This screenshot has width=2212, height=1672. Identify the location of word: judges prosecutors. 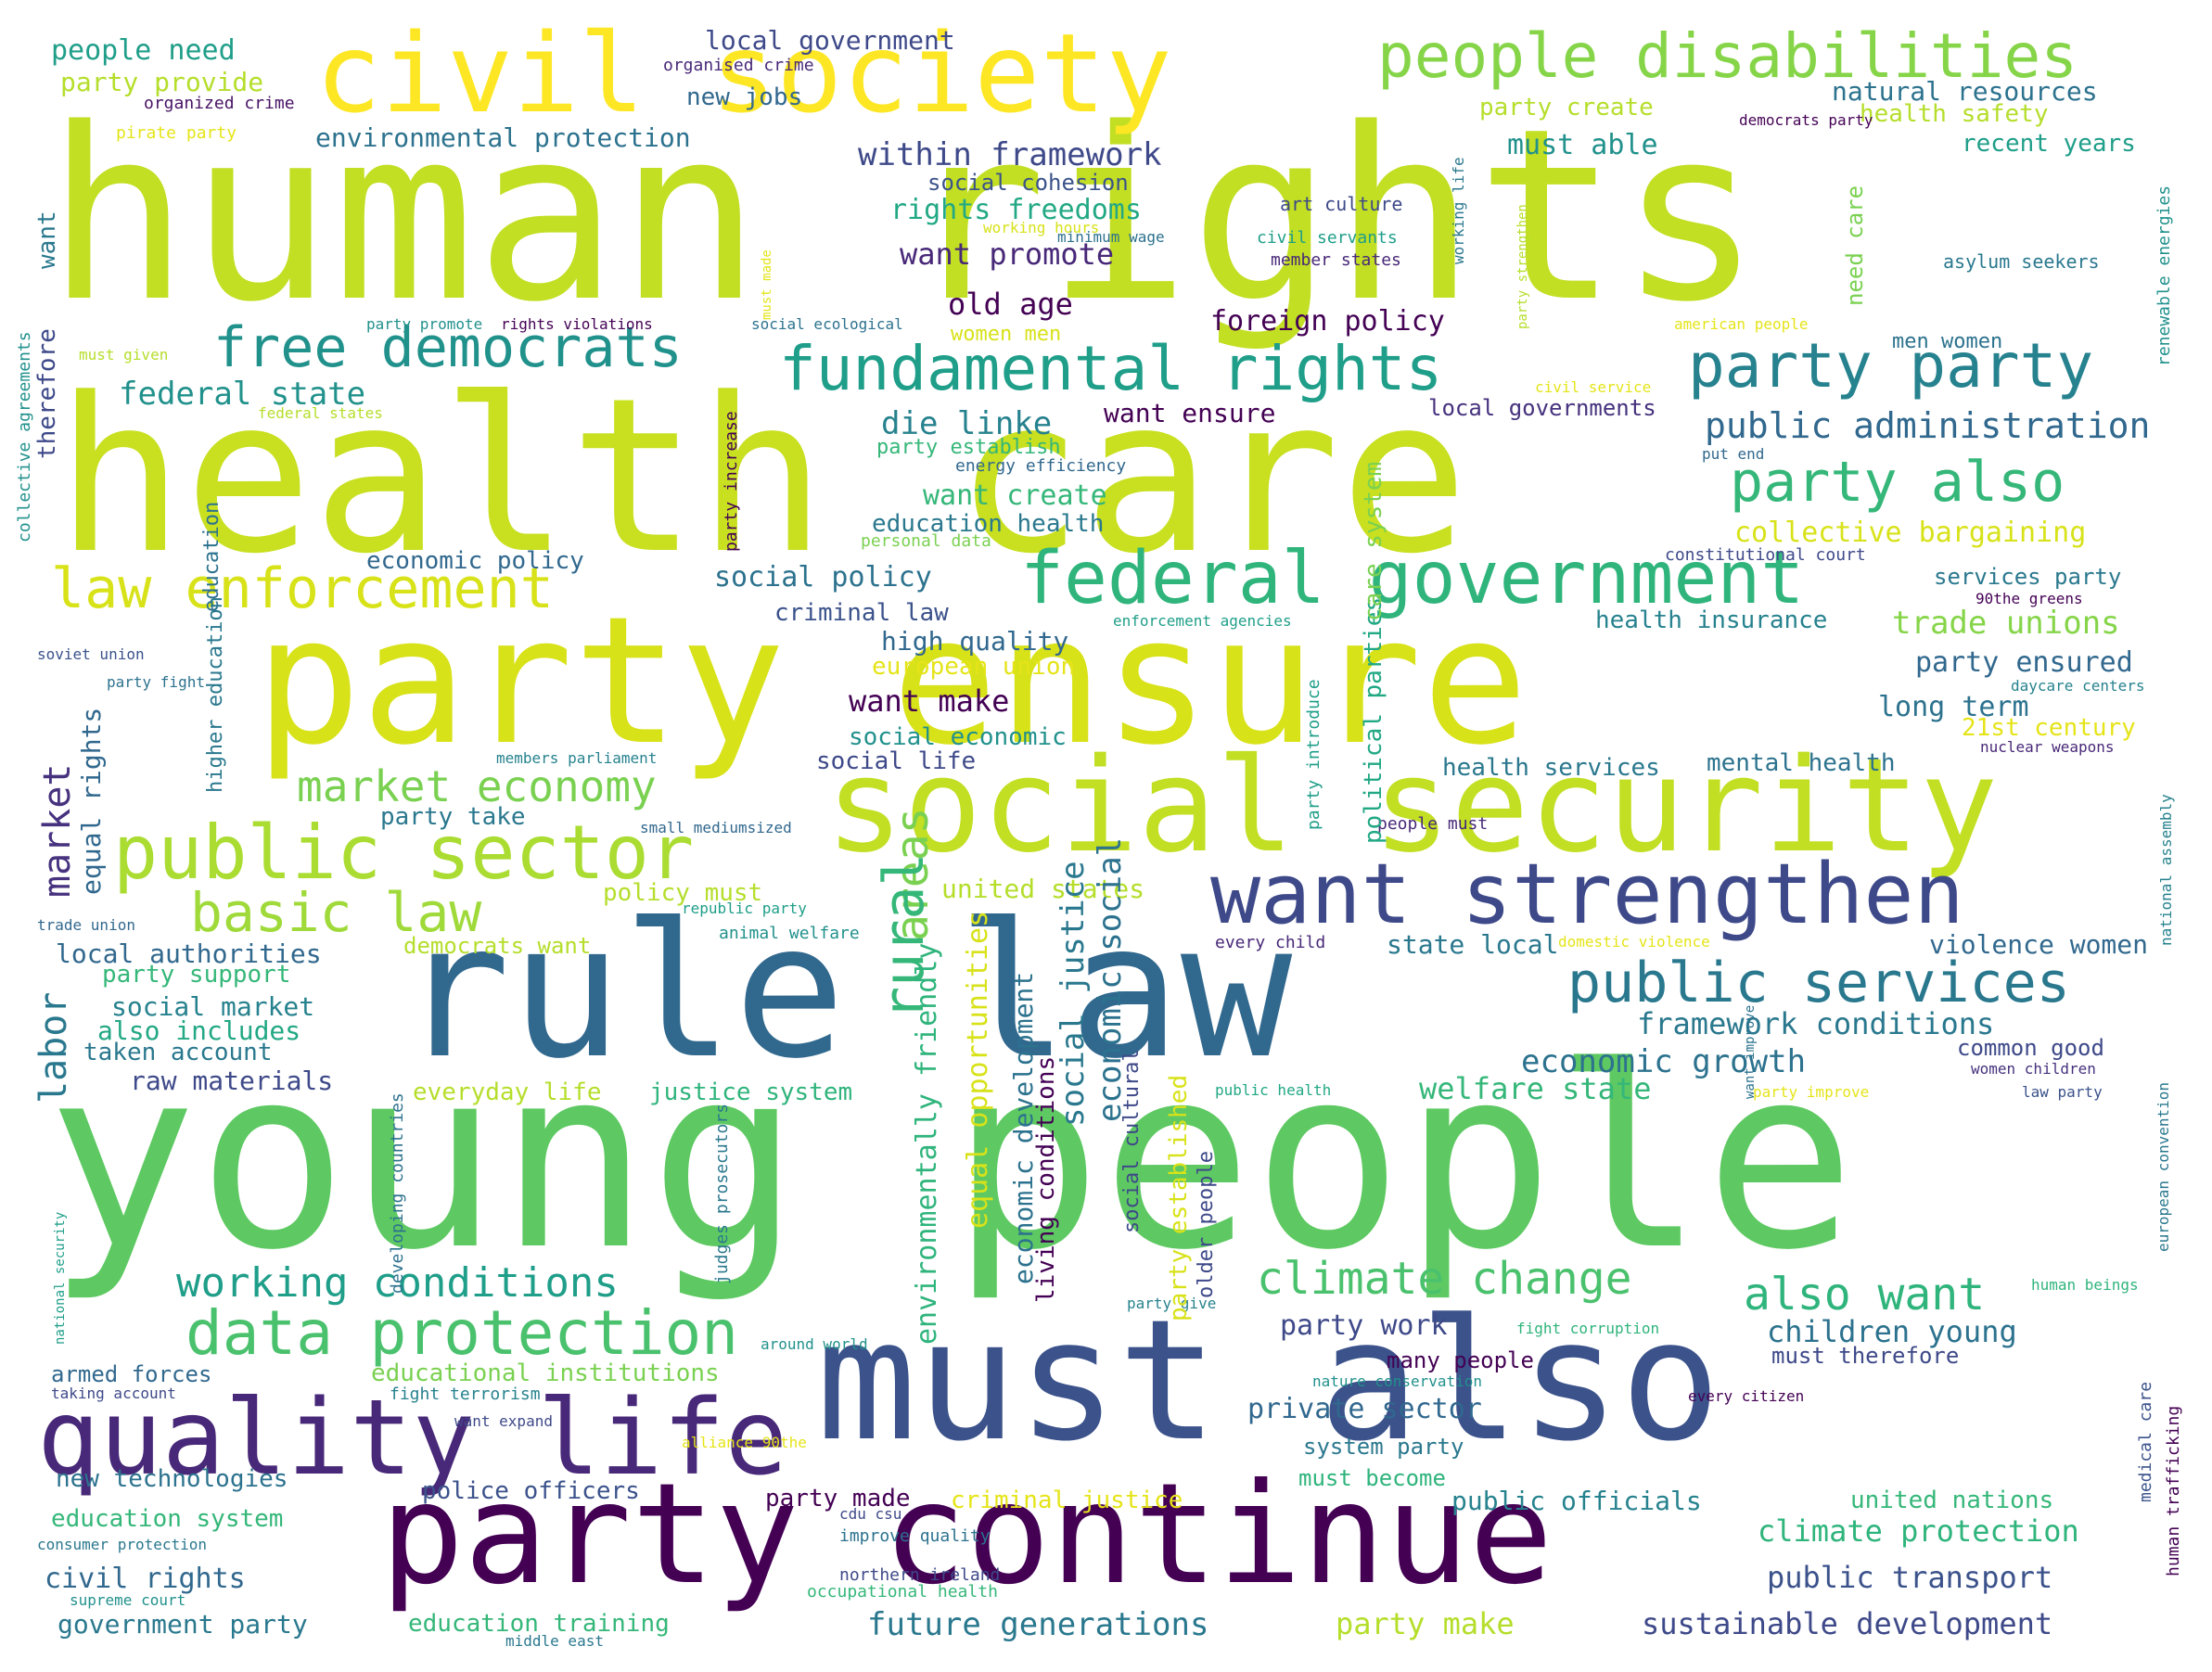
(722, 1193).